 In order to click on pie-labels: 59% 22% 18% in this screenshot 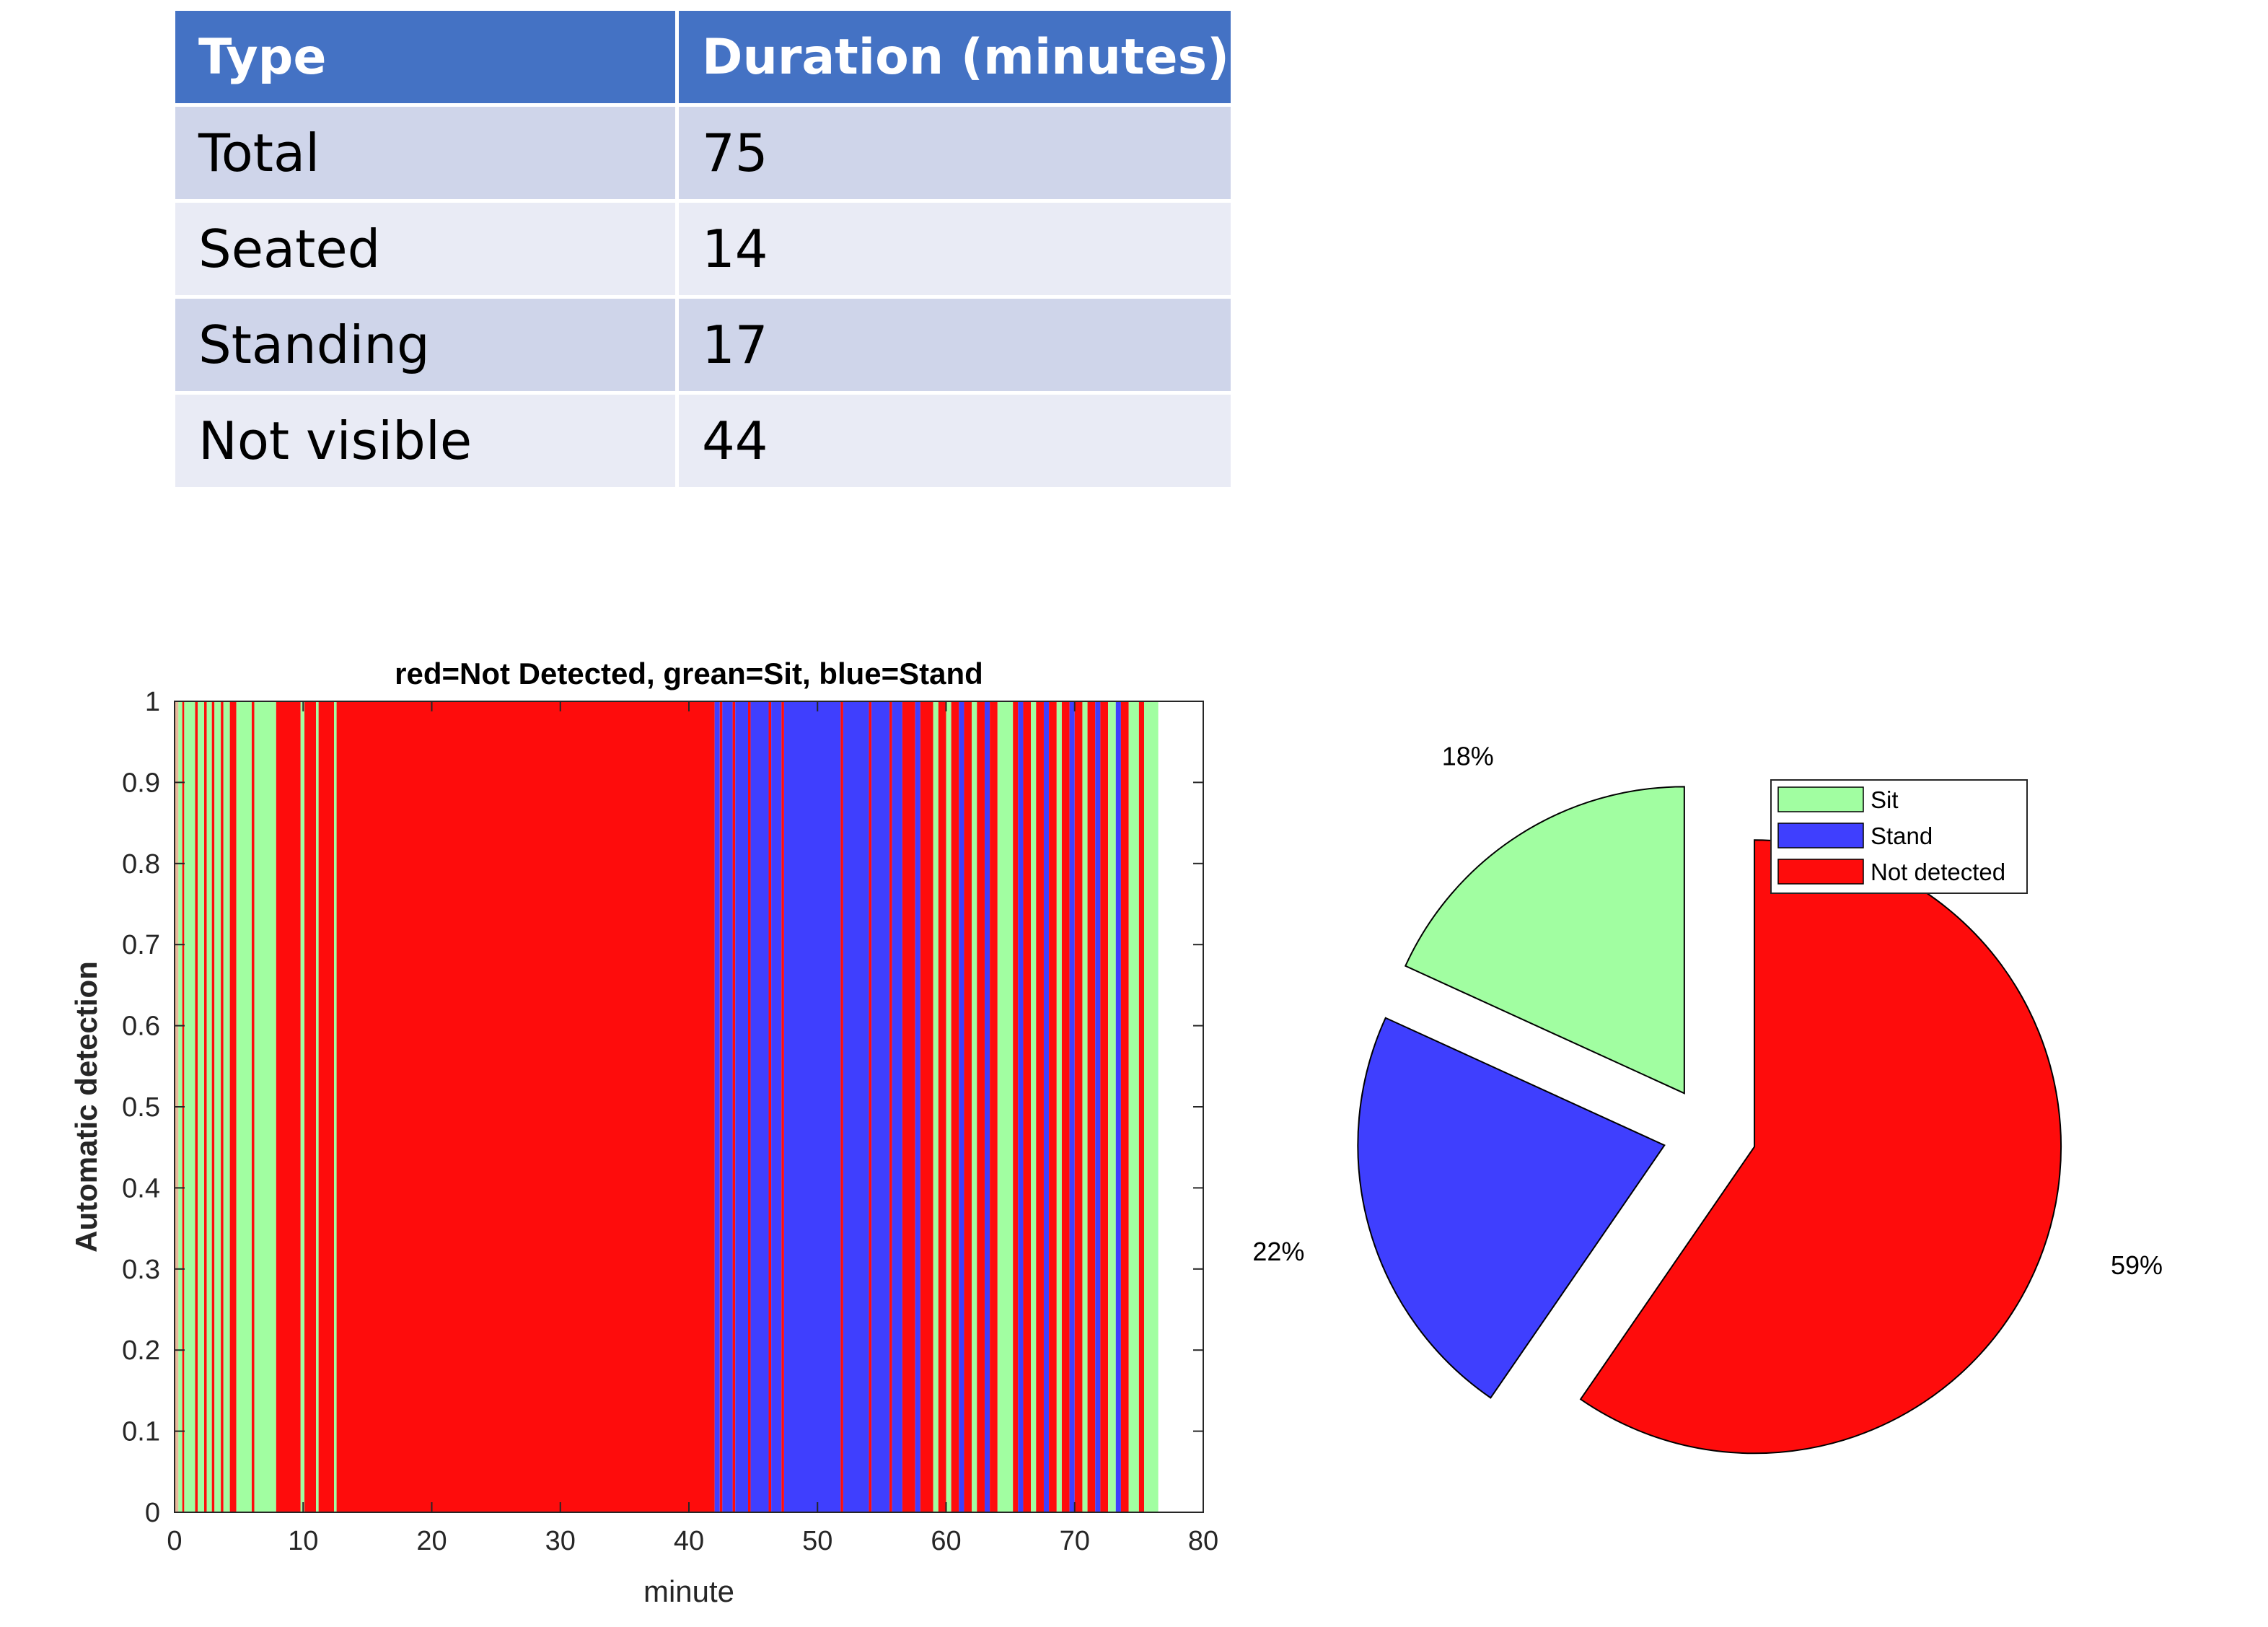, I will do `click(1707, 1011)`.